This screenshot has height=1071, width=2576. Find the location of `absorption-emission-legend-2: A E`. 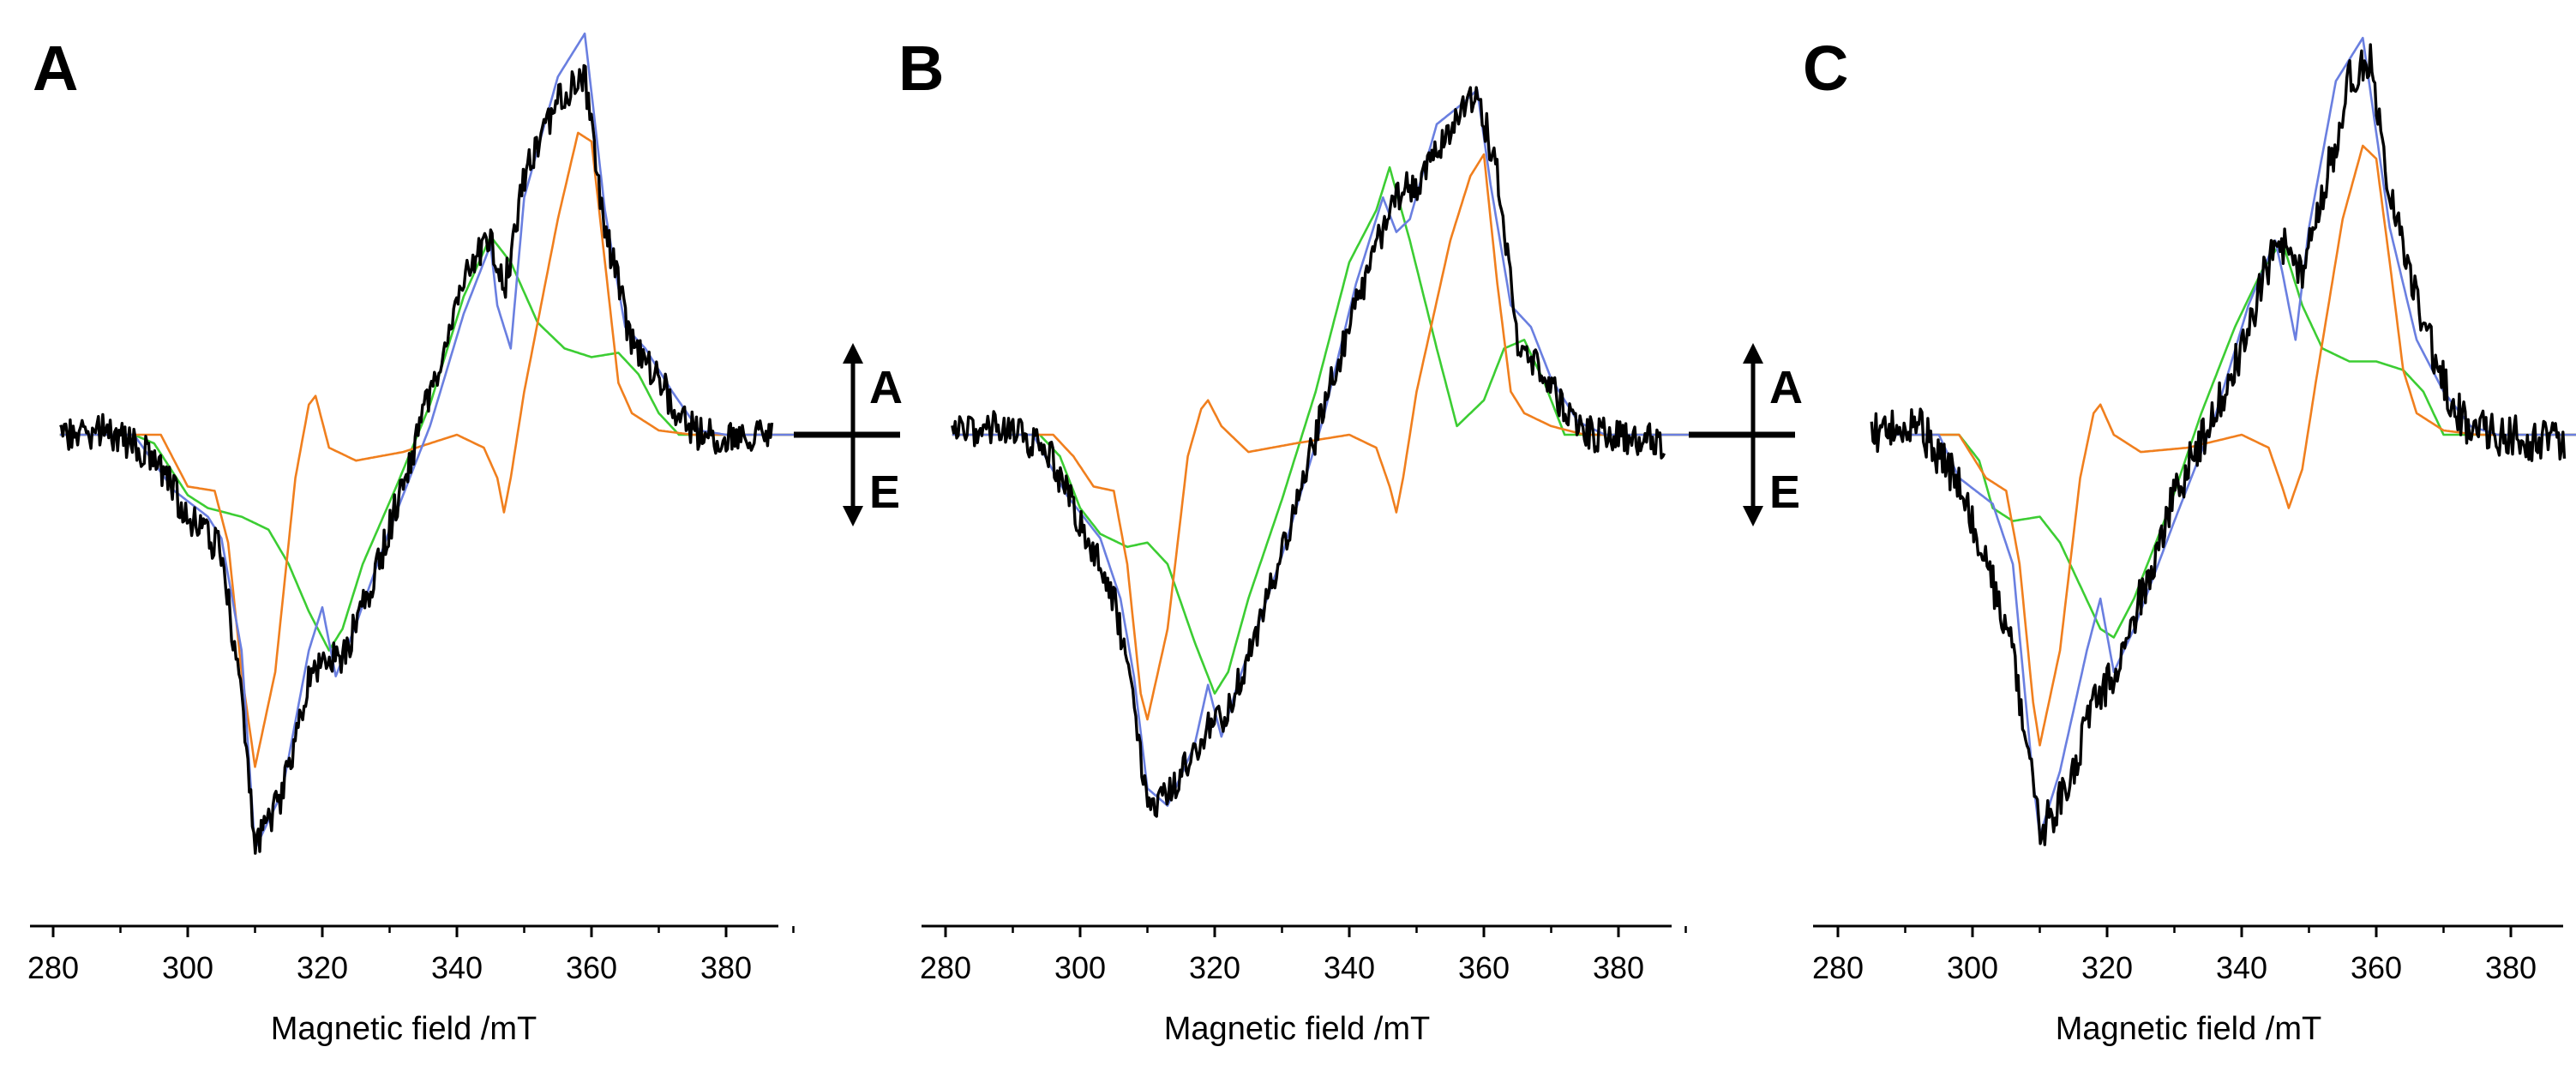

absorption-emission-legend-2: A E is located at coordinates (1746, 434).